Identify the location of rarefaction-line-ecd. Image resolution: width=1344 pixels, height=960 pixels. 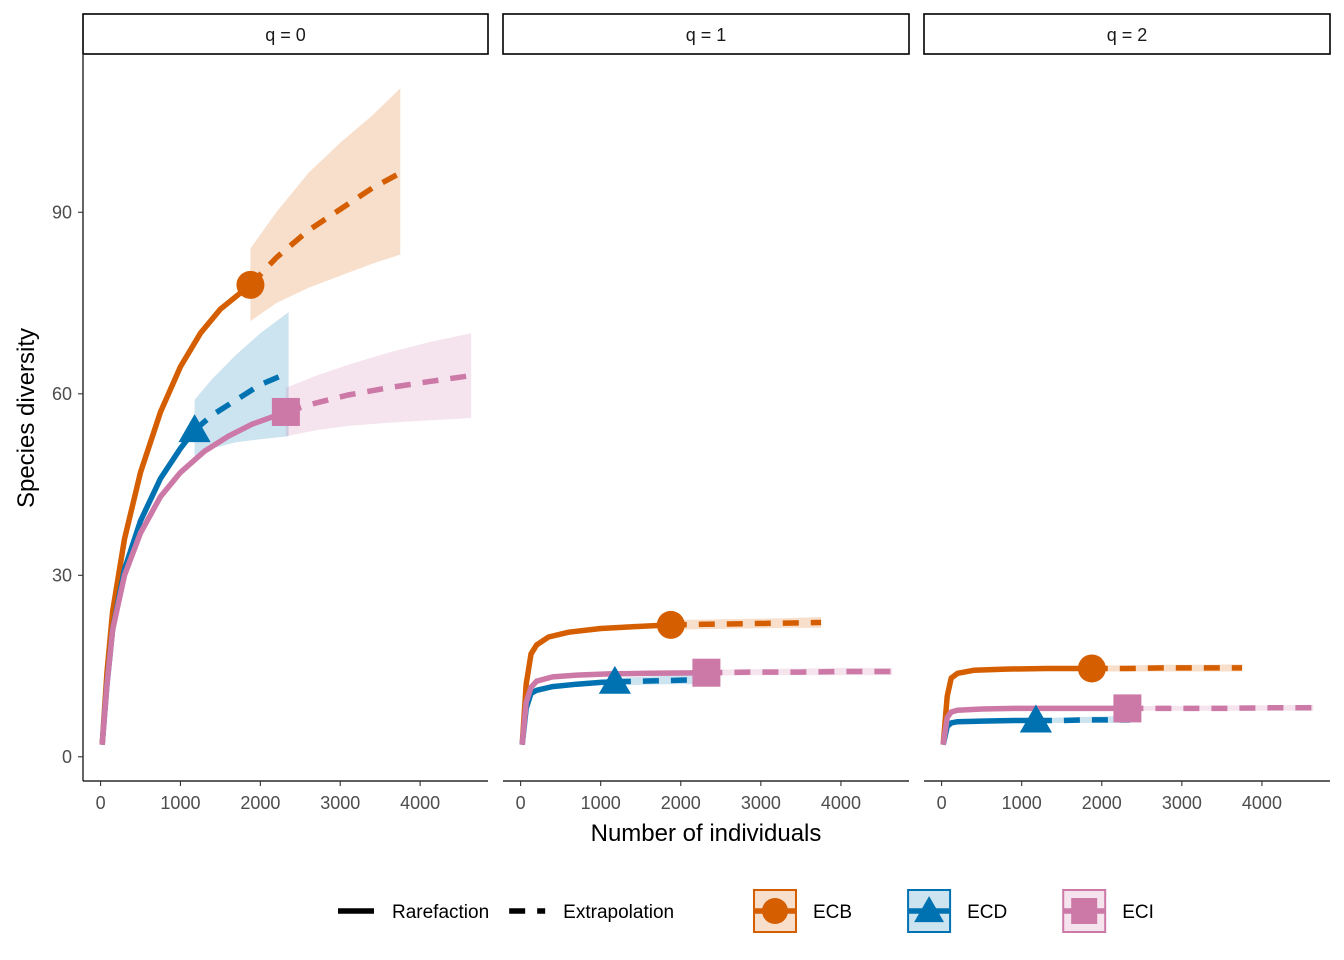
(988, 731).